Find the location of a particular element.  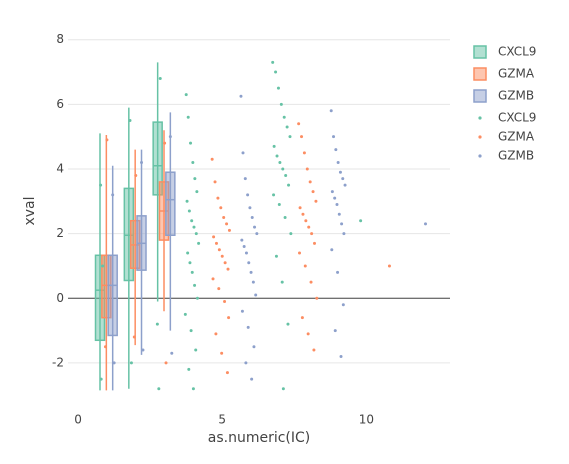

y-tick-label: 2 is located at coordinates (60, 233).